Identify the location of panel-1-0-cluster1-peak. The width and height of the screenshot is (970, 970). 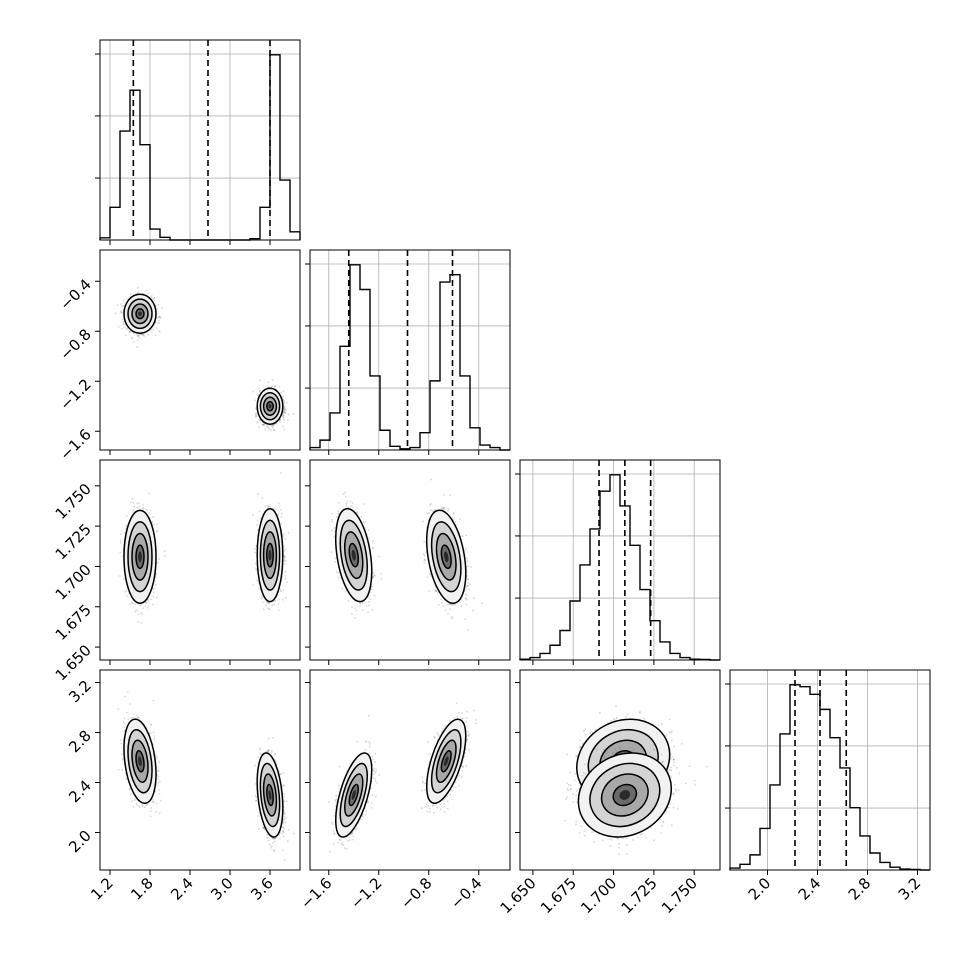
(270, 406).